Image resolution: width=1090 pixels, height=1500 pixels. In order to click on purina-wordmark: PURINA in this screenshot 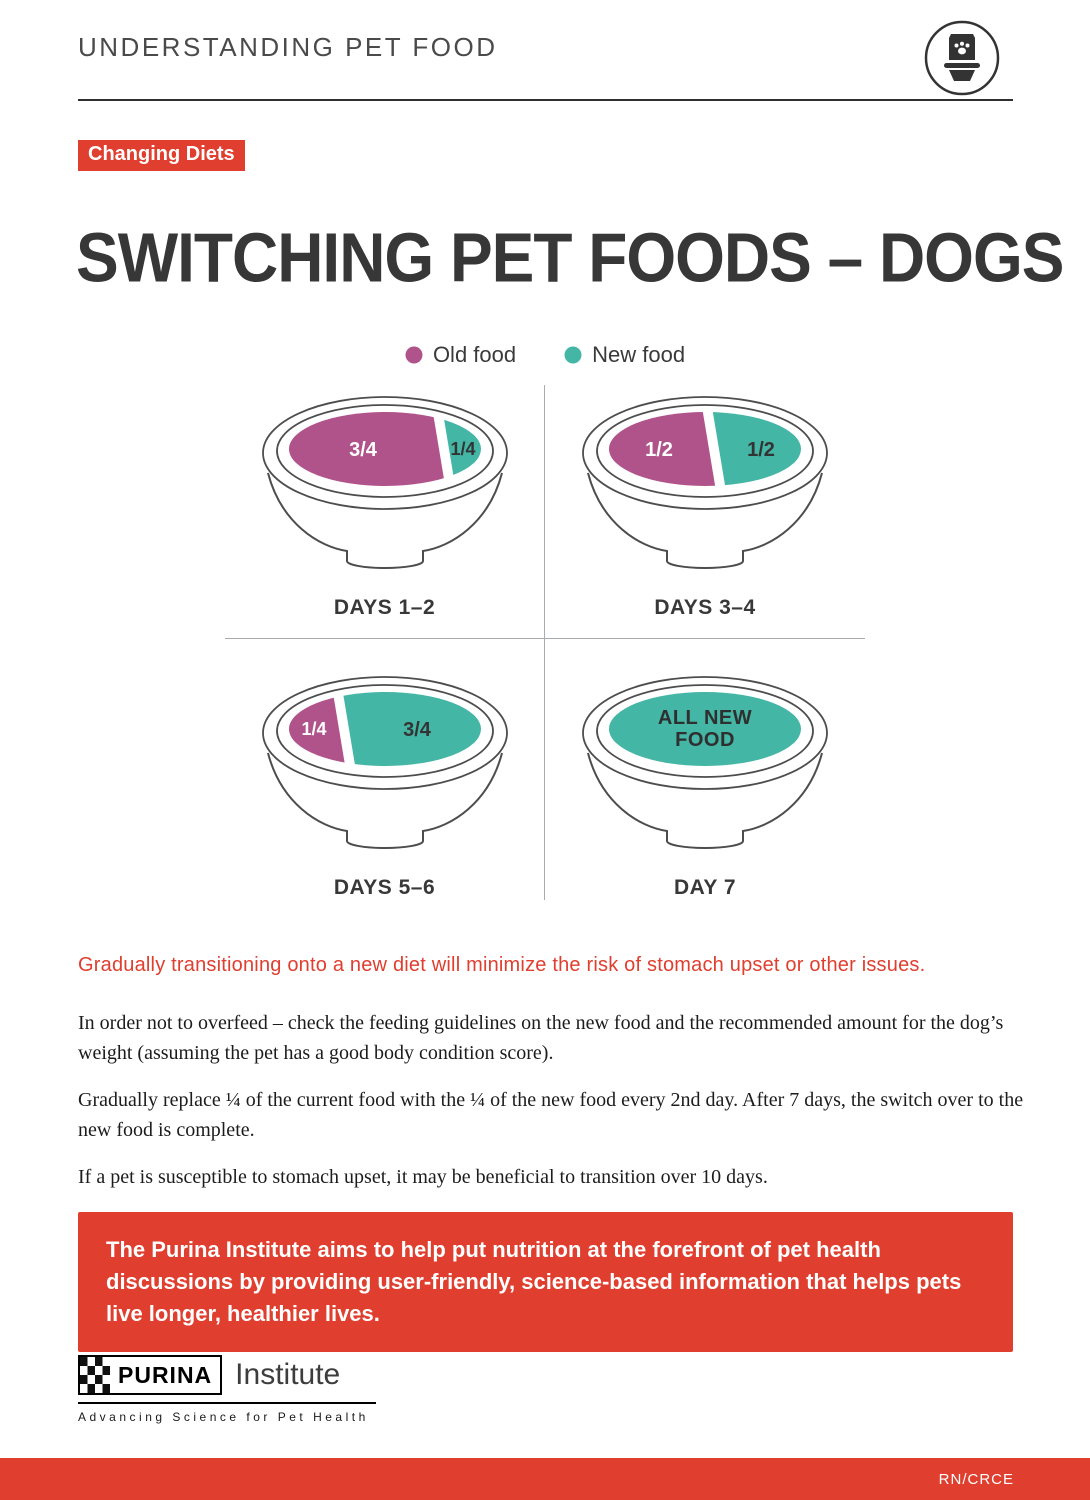, I will do `click(150, 1375)`.